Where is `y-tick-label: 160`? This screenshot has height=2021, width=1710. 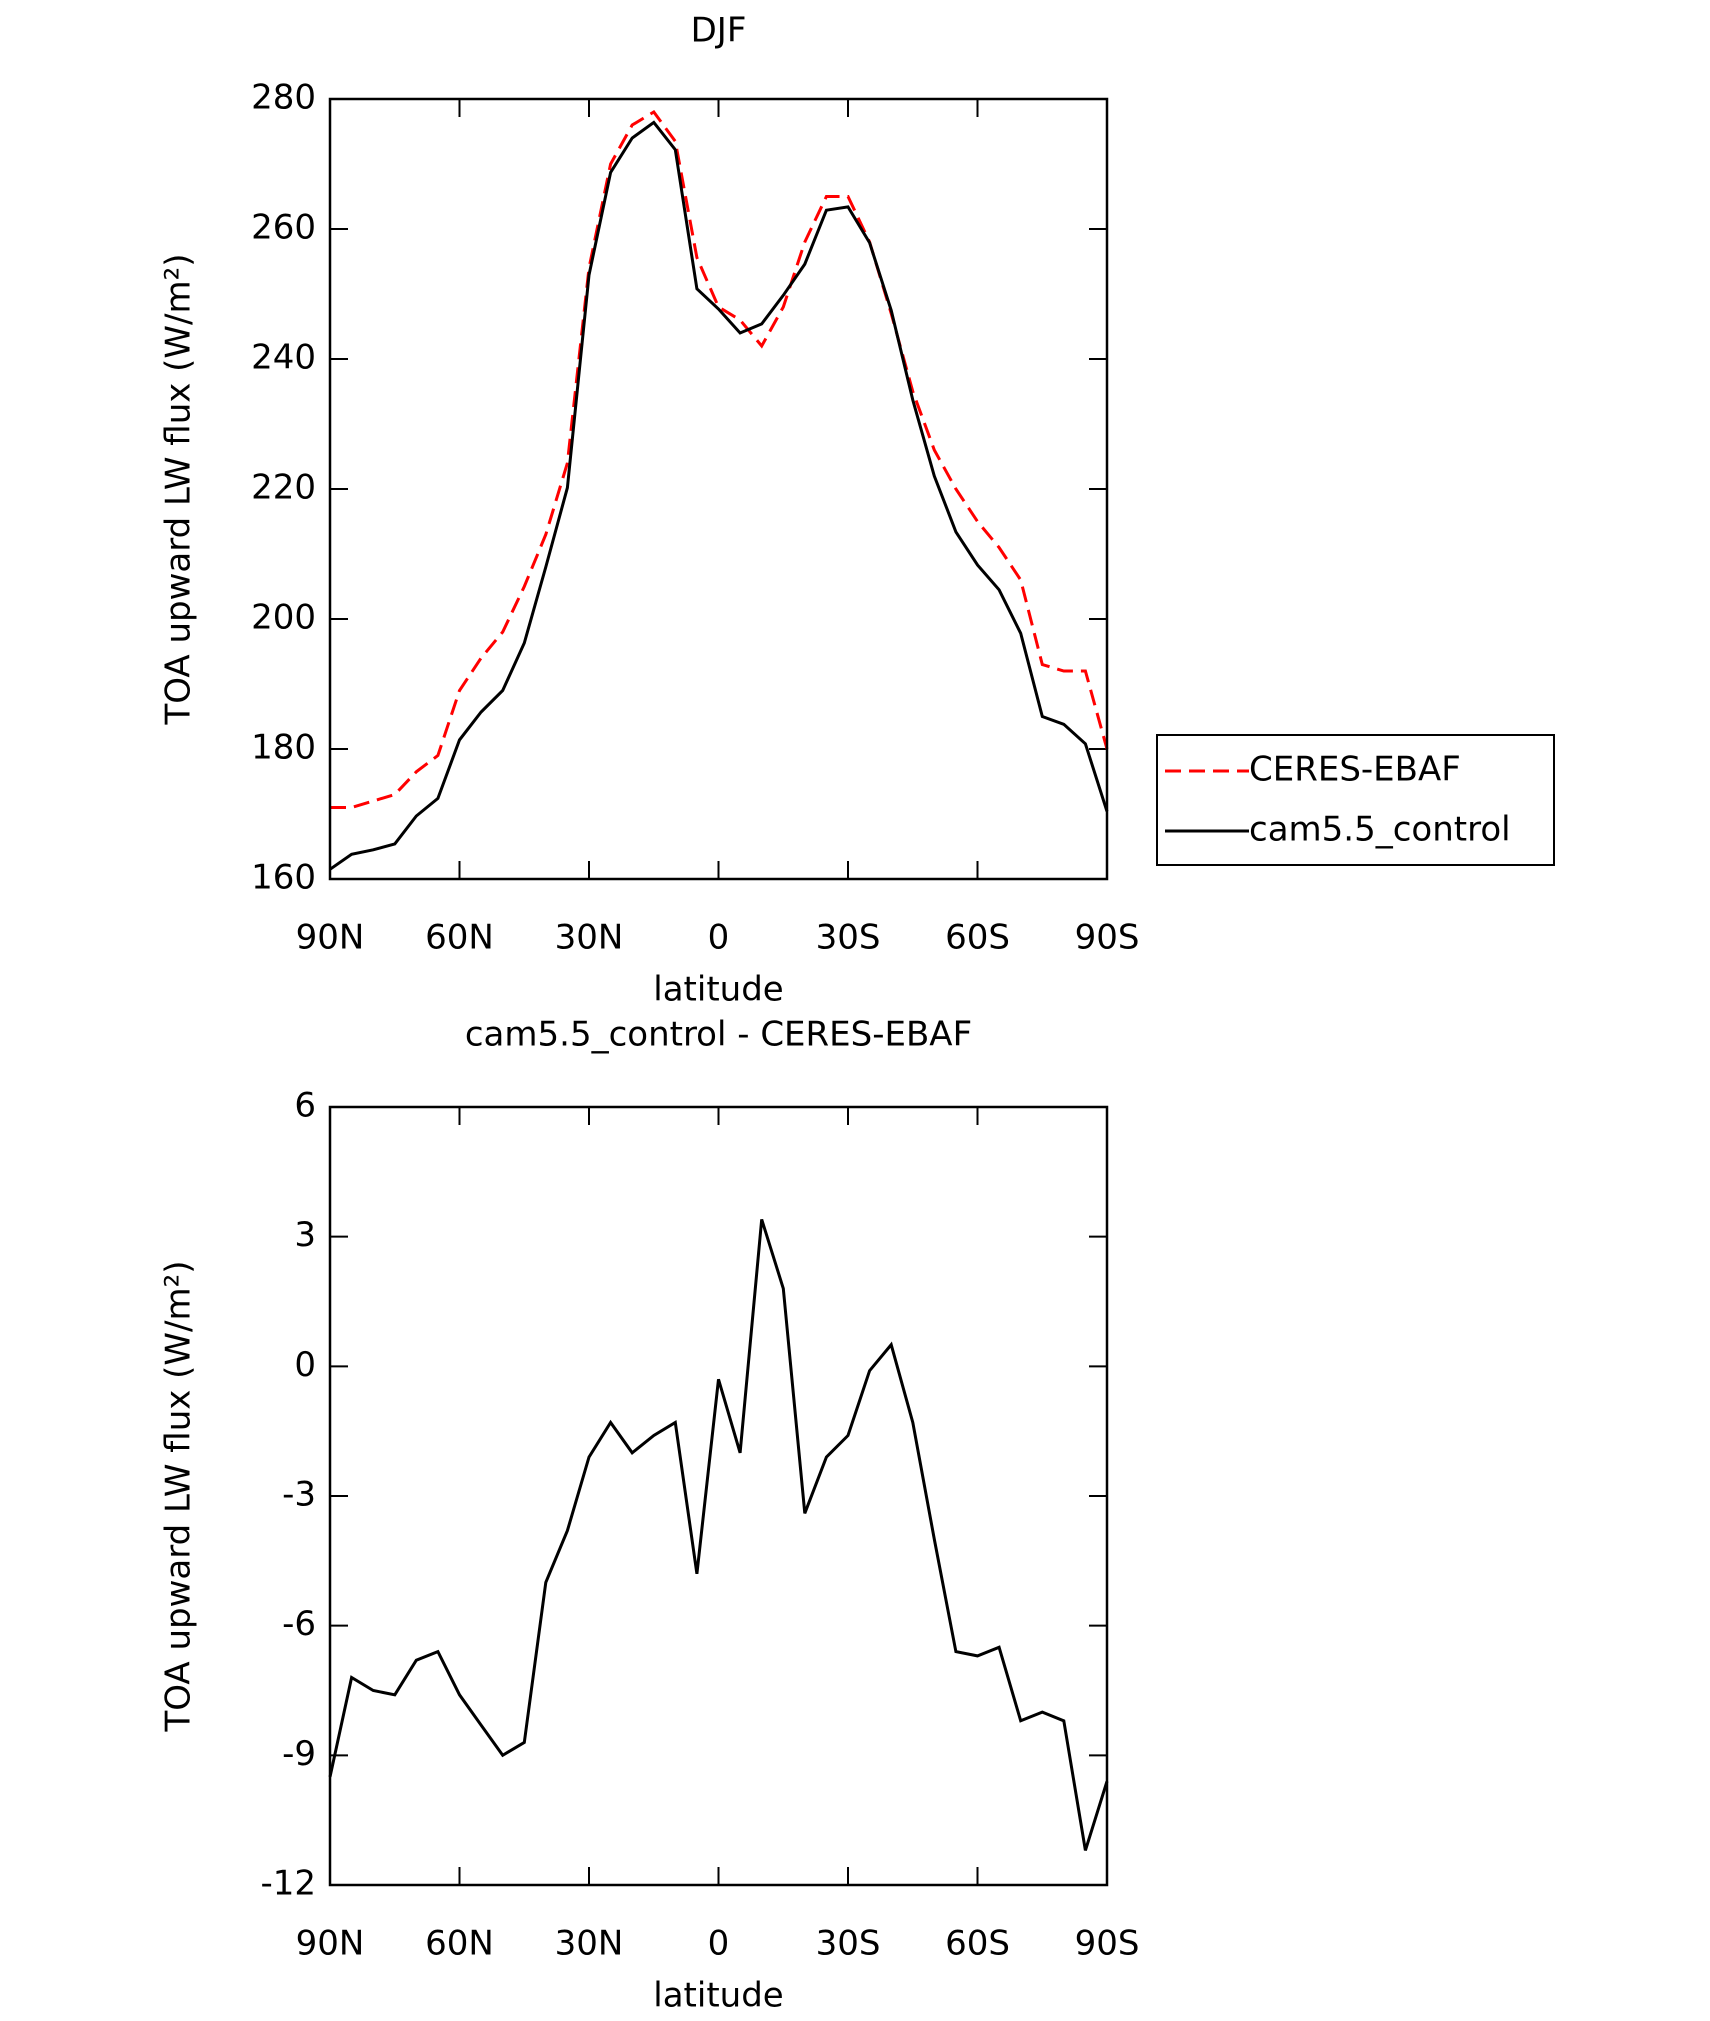
y-tick-label: 160 is located at coordinates (283, 878).